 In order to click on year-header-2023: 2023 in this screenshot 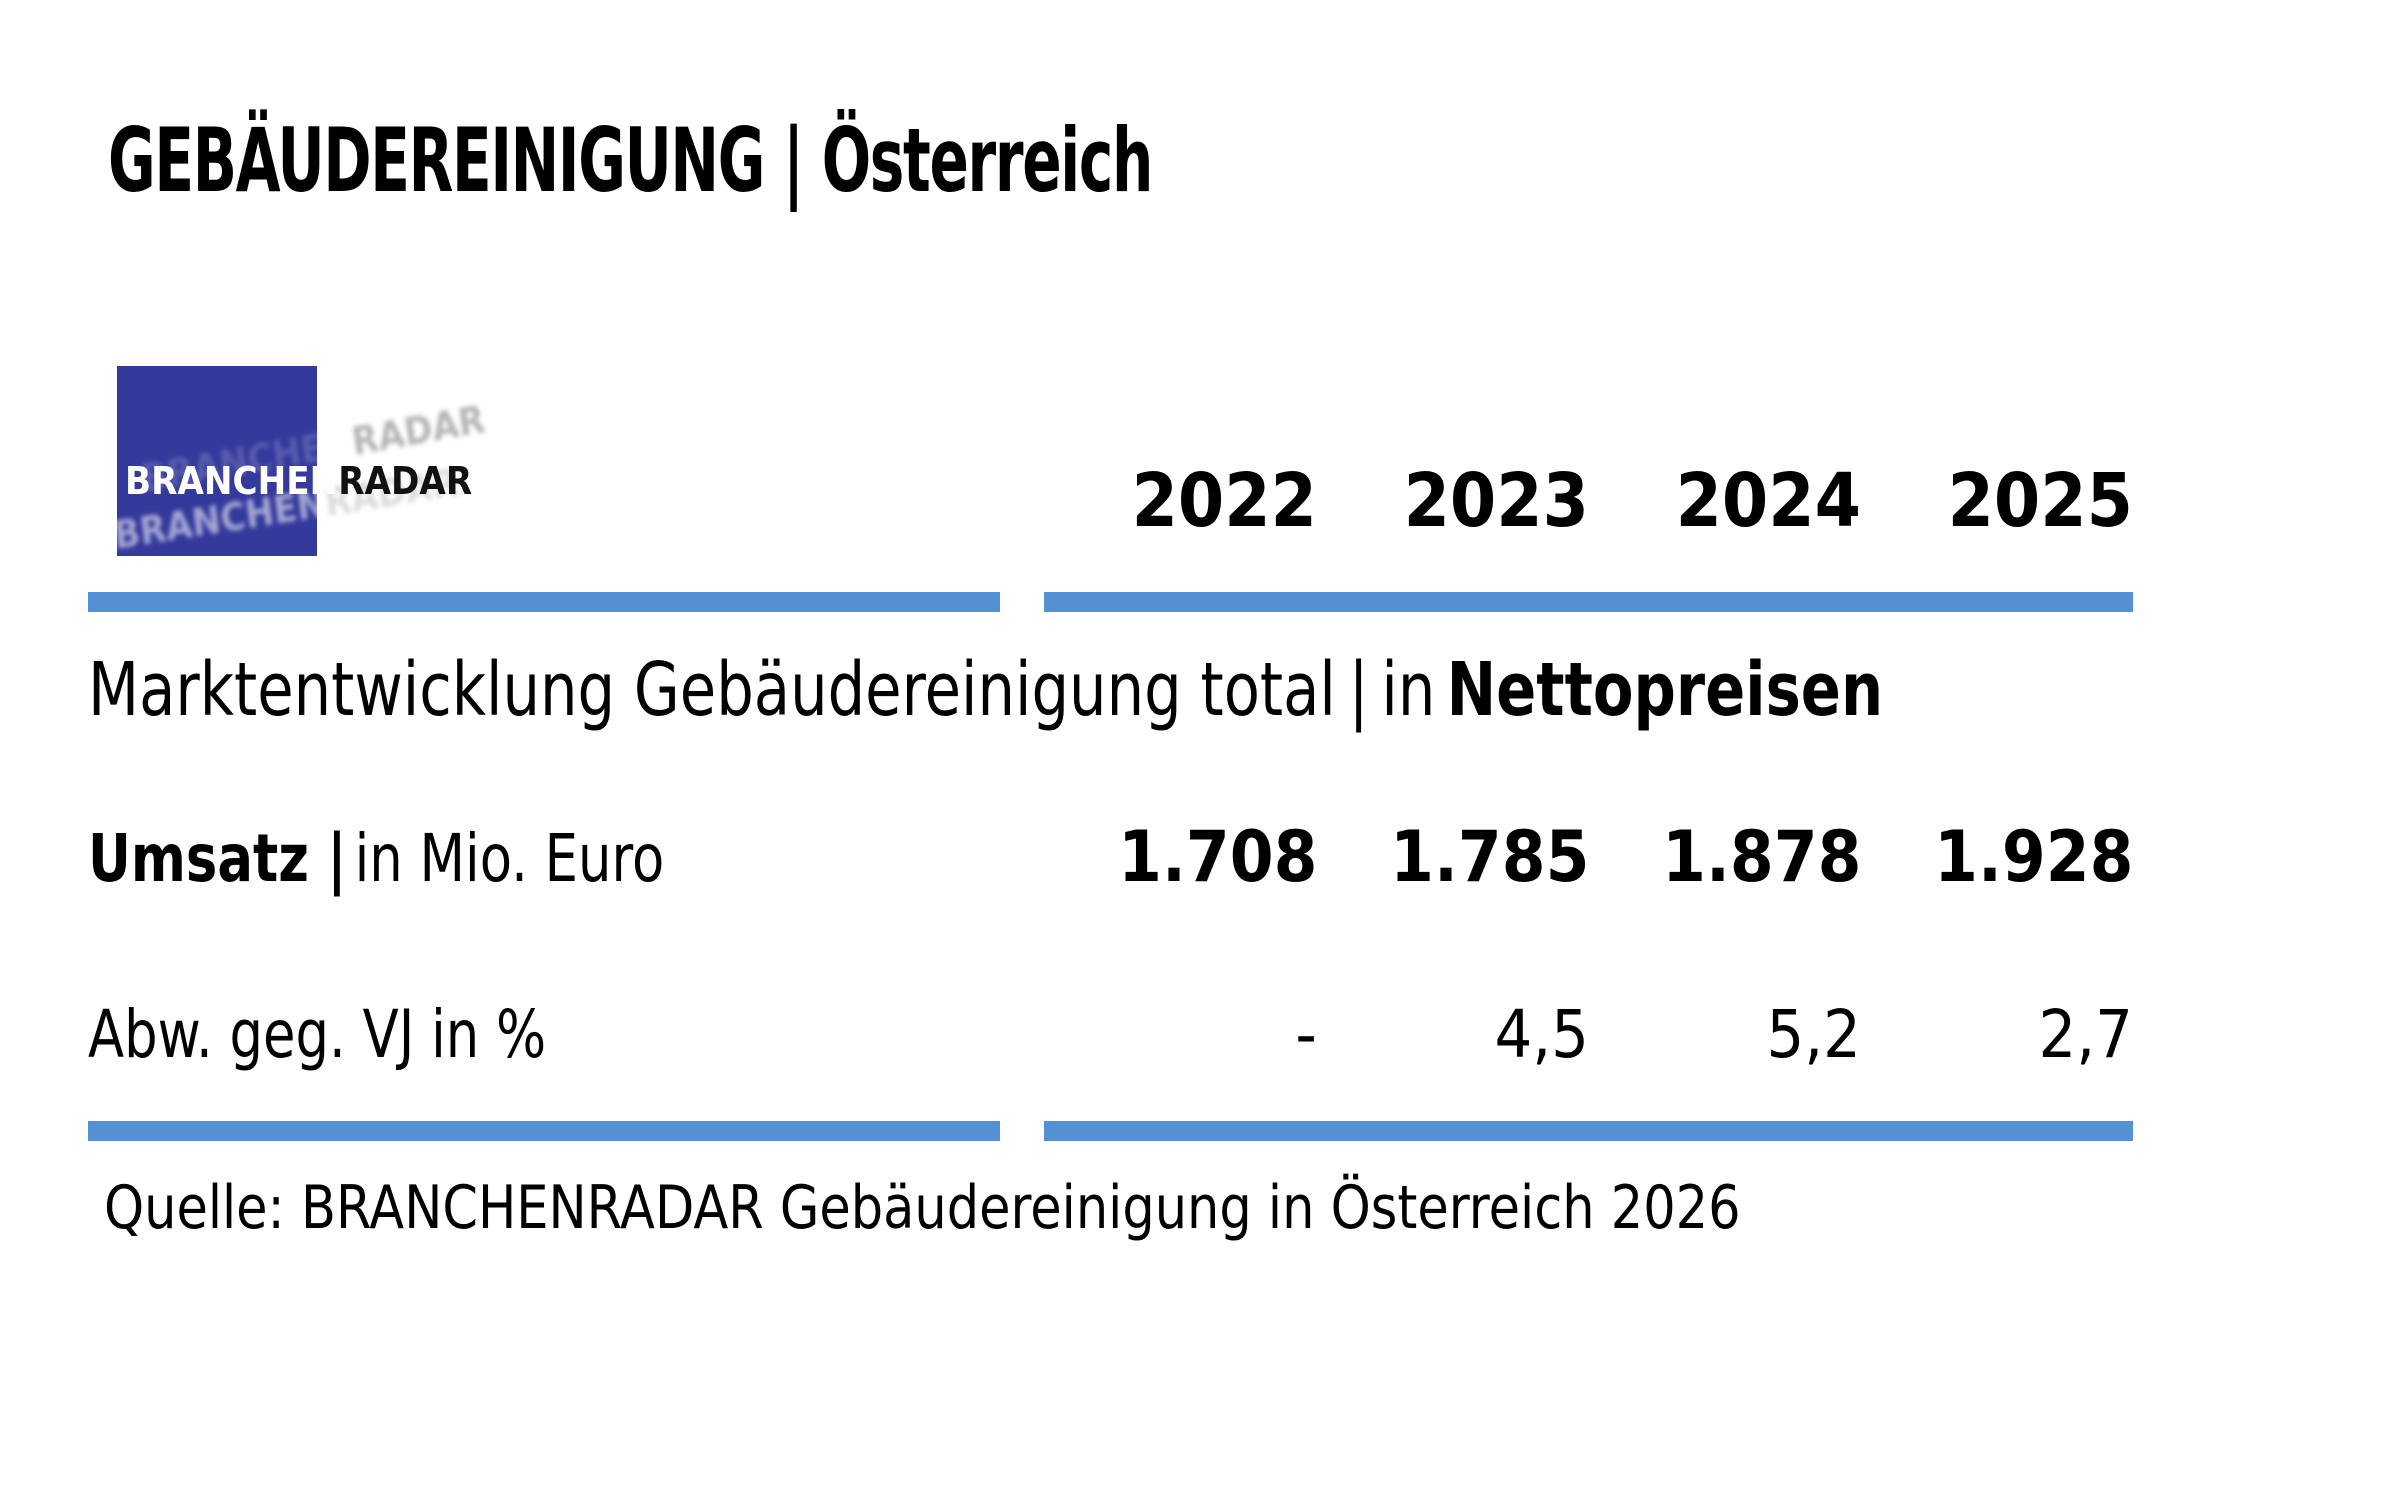, I will do `click(1496, 501)`.